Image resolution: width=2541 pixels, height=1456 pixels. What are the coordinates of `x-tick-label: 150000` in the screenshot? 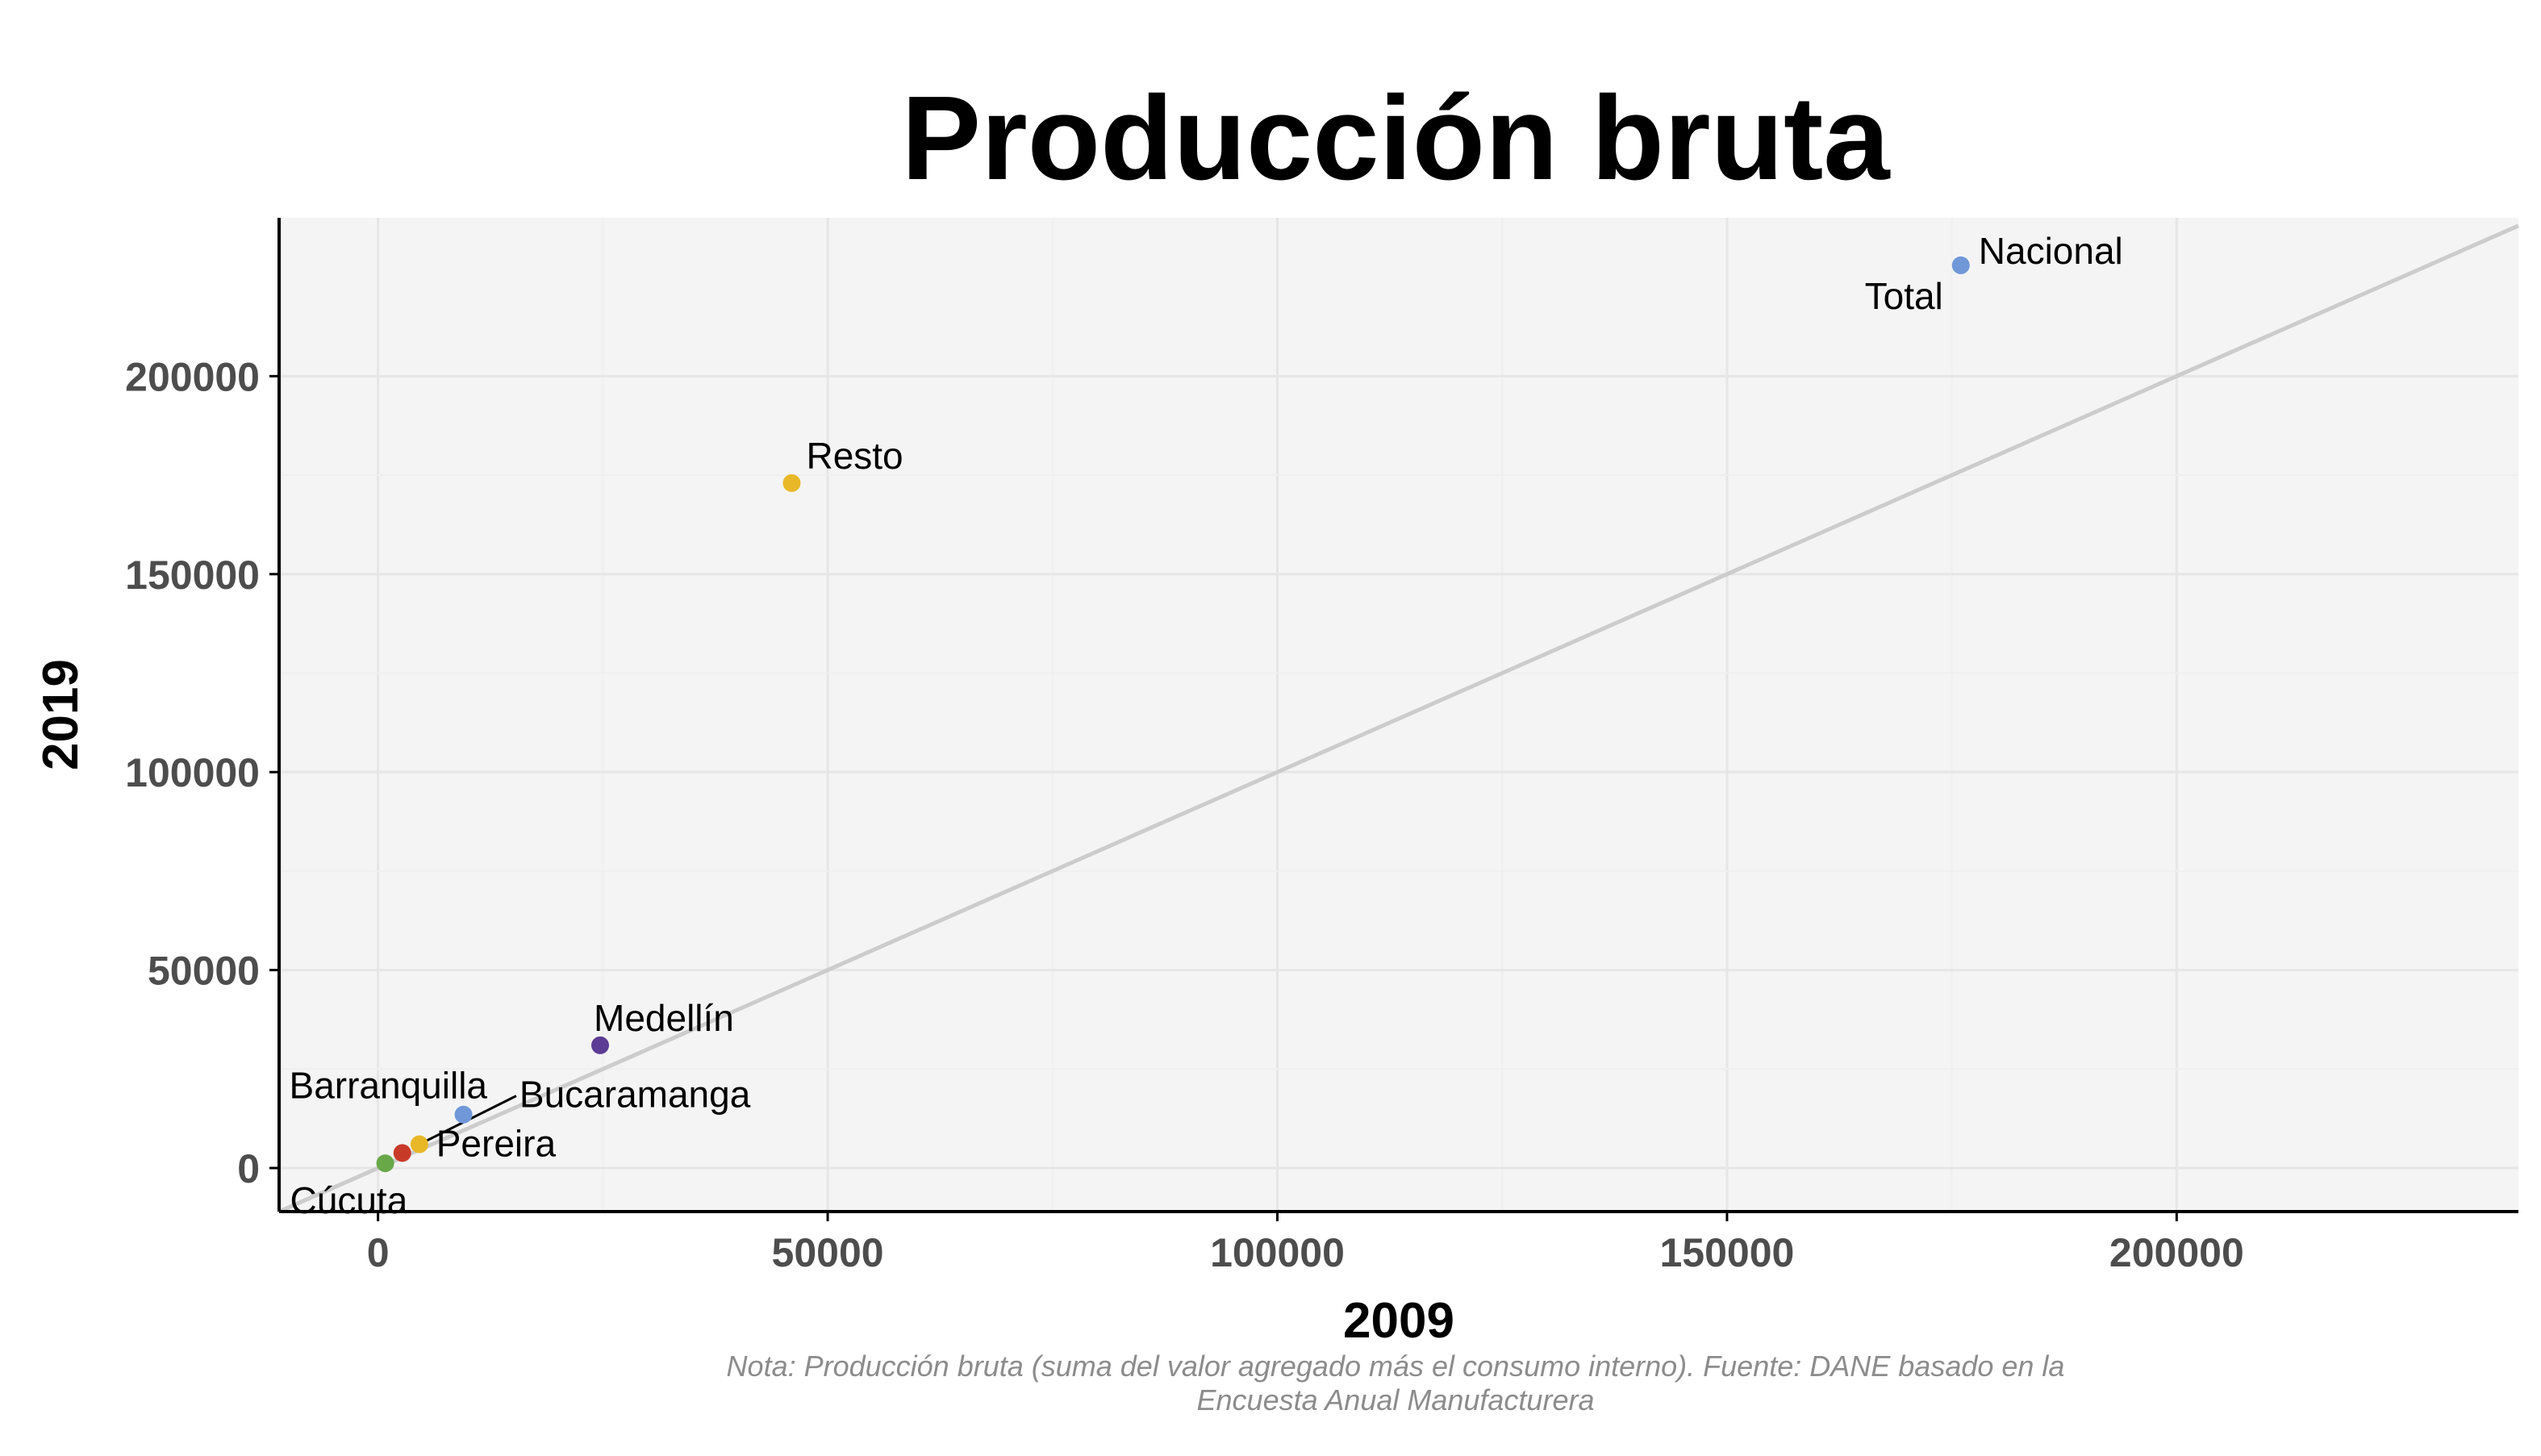 It's located at (1726, 1252).